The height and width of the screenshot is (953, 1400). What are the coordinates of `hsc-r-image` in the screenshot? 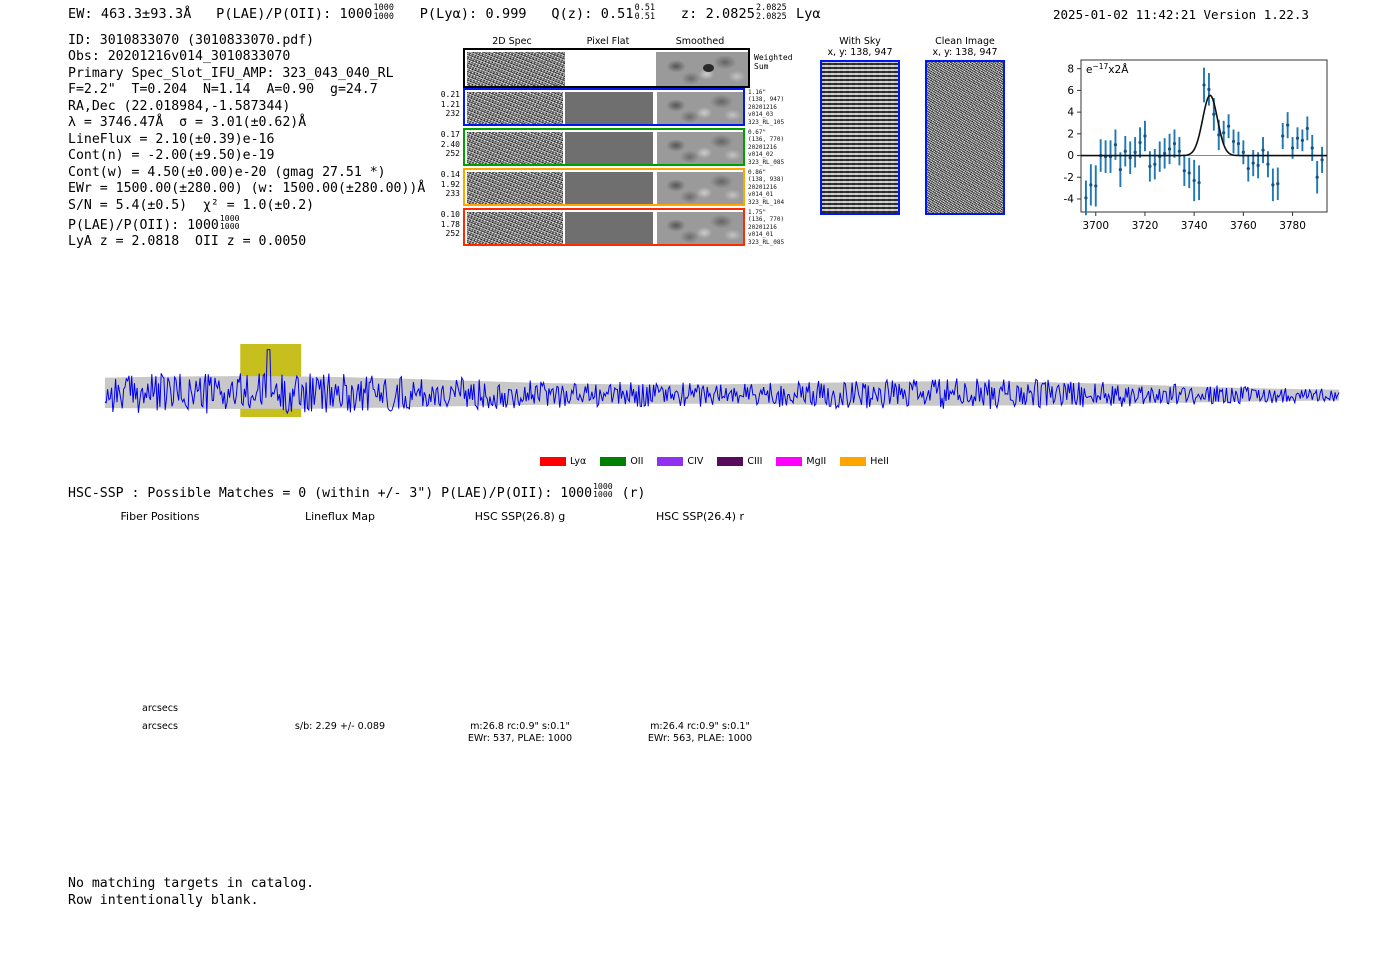 It's located at (700, 617).